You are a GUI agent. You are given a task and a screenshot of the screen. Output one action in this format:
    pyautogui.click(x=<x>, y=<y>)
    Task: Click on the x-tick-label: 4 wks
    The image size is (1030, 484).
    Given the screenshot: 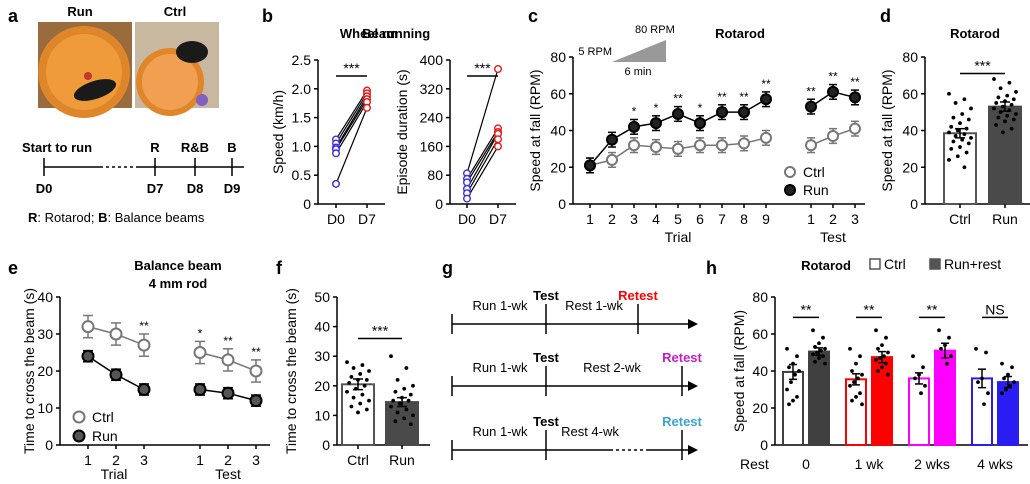 What is the action you would take?
    pyautogui.click(x=995, y=464)
    